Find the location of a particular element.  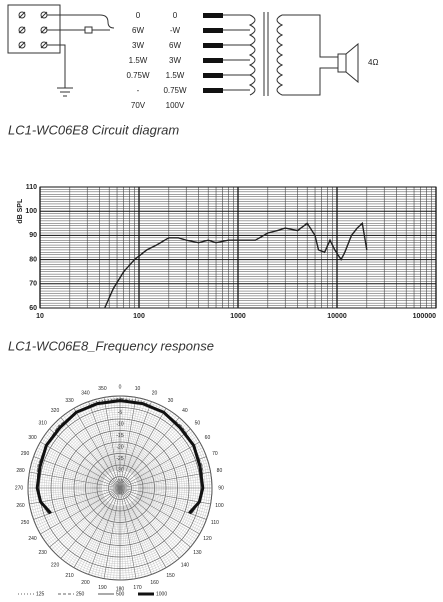

angle-label: 120 is located at coordinates (207, 539).